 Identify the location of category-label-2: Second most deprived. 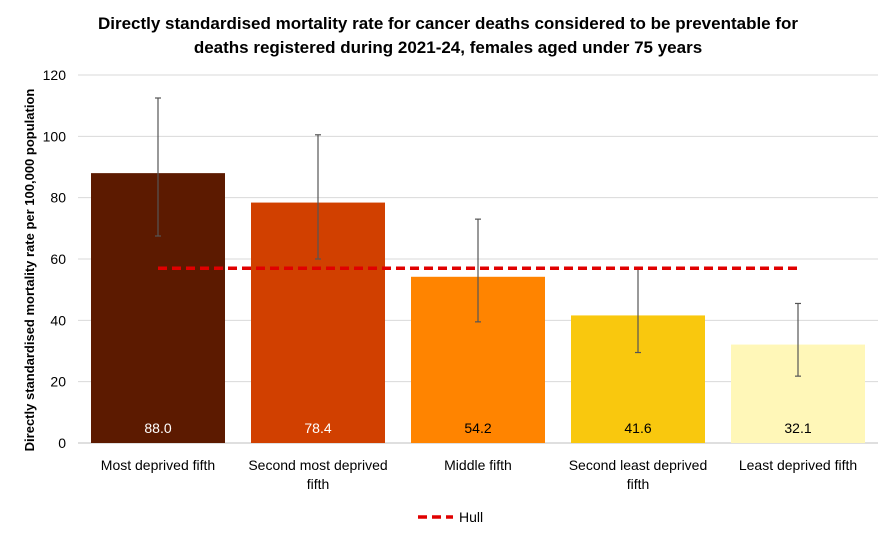
(317, 465).